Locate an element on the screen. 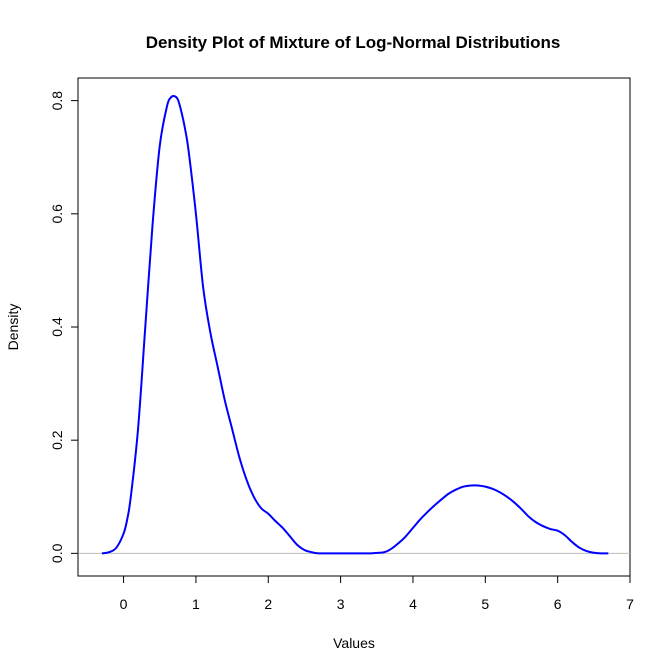 Image resolution: width=672 pixels, height=672 pixels. y-tick-label: 0.4 is located at coordinates (57, 327).